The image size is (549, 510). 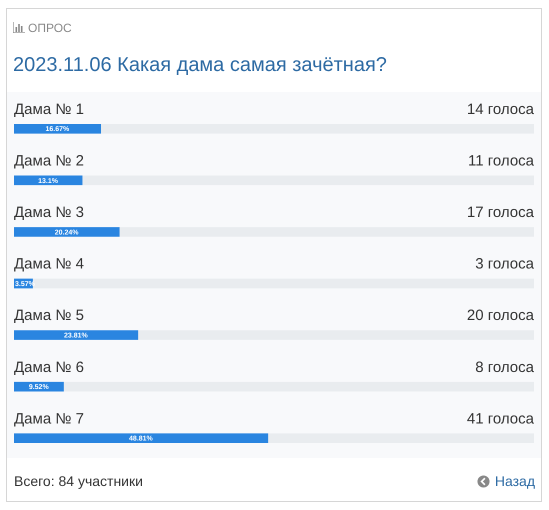 What do you see at coordinates (78, 481) in the screenshot?
I see `text: Всего: 84 участники` at bounding box center [78, 481].